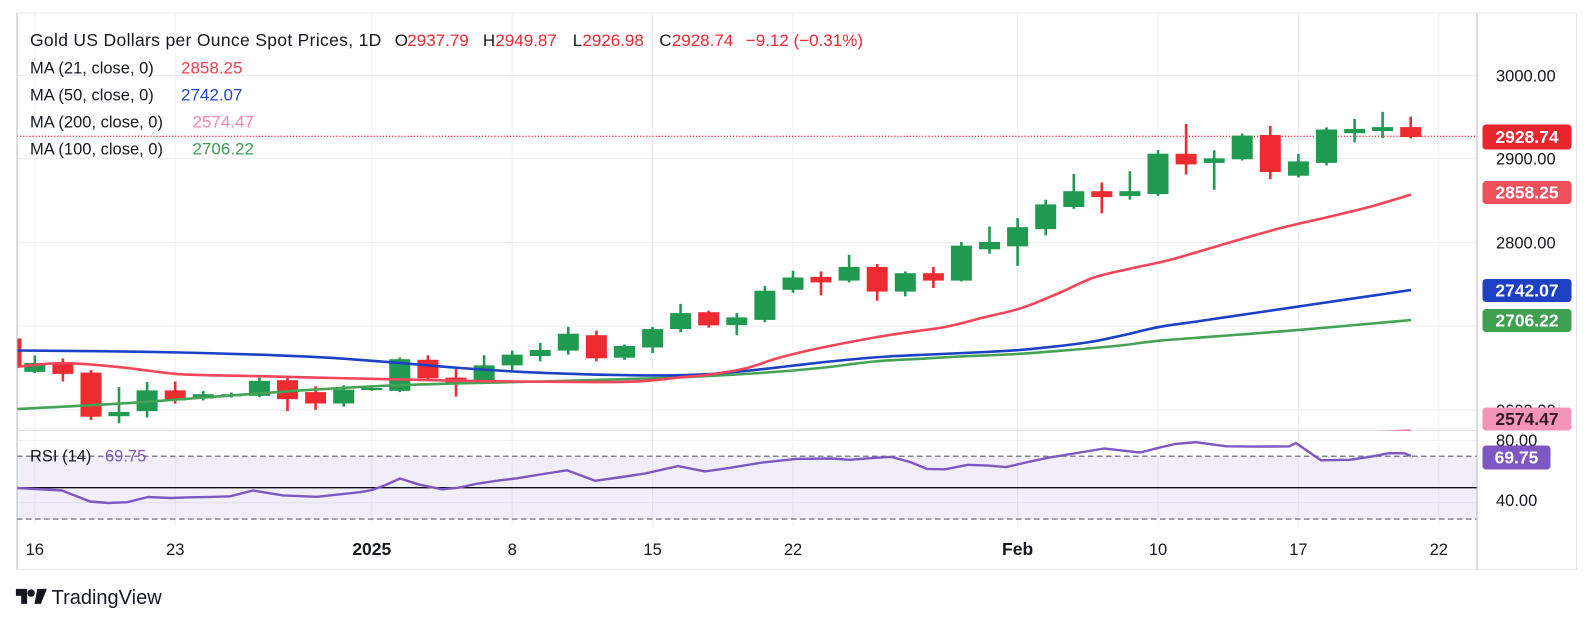 The image size is (1592, 630). I want to click on svg-text: MA (200, close, 0), so click(96, 122).